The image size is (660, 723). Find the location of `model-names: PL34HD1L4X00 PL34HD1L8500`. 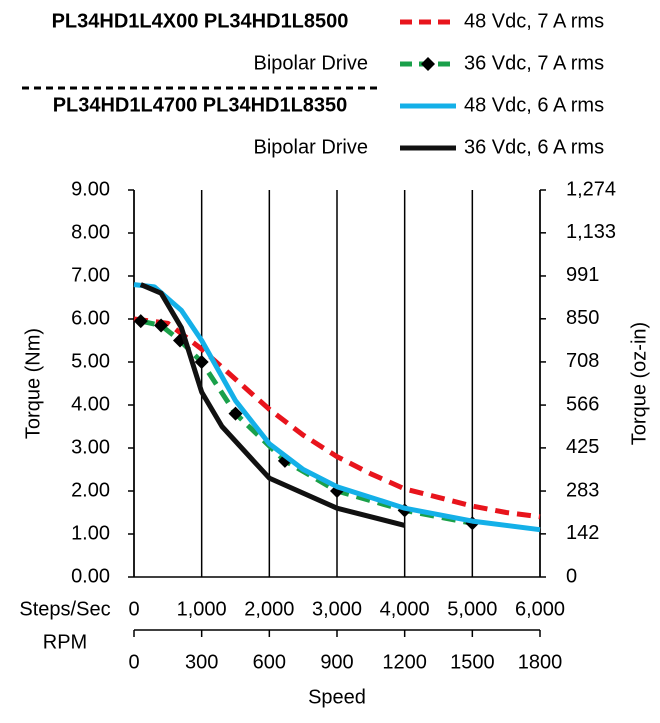

model-names: PL34HD1L4X00 PL34HD1L8500 is located at coordinates (200, 21).